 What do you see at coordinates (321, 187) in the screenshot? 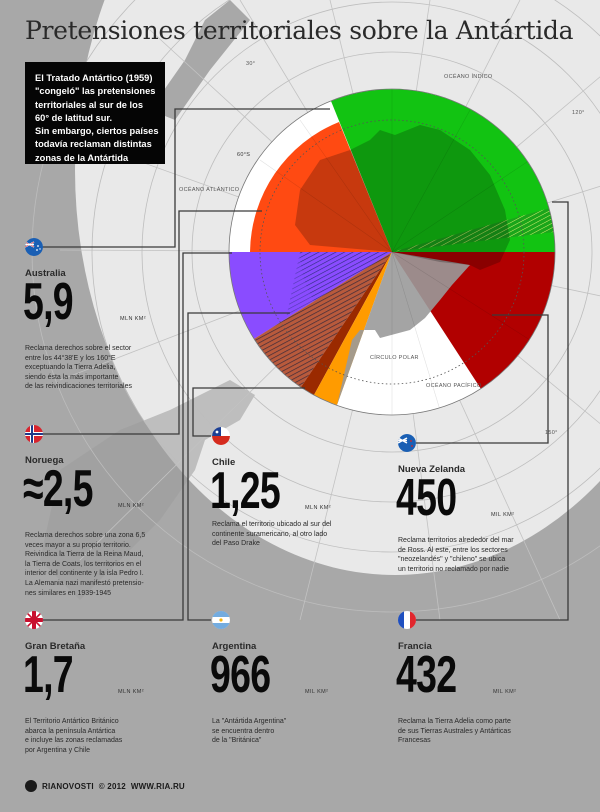
I see `sector-norway` at bounding box center [321, 187].